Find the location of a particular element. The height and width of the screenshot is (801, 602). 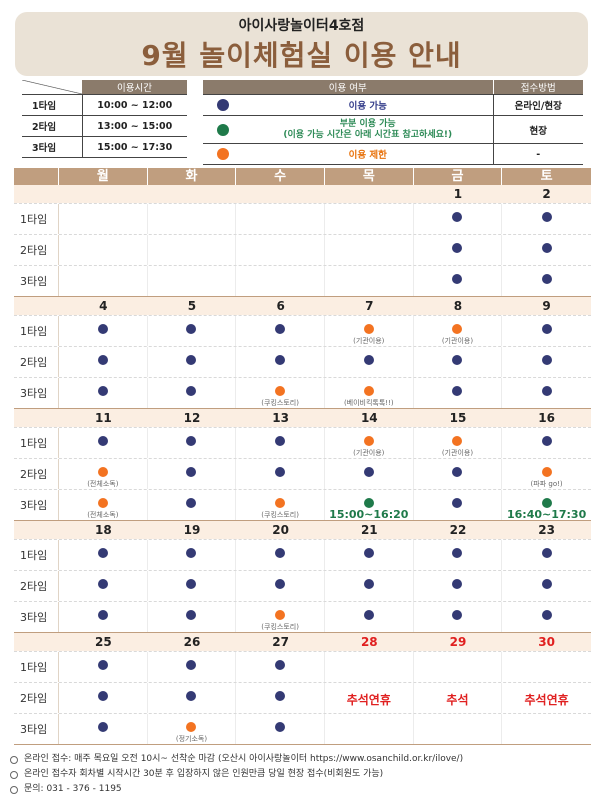

date-row: 25 26 27 28 29 30 is located at coordinates (302, 642).